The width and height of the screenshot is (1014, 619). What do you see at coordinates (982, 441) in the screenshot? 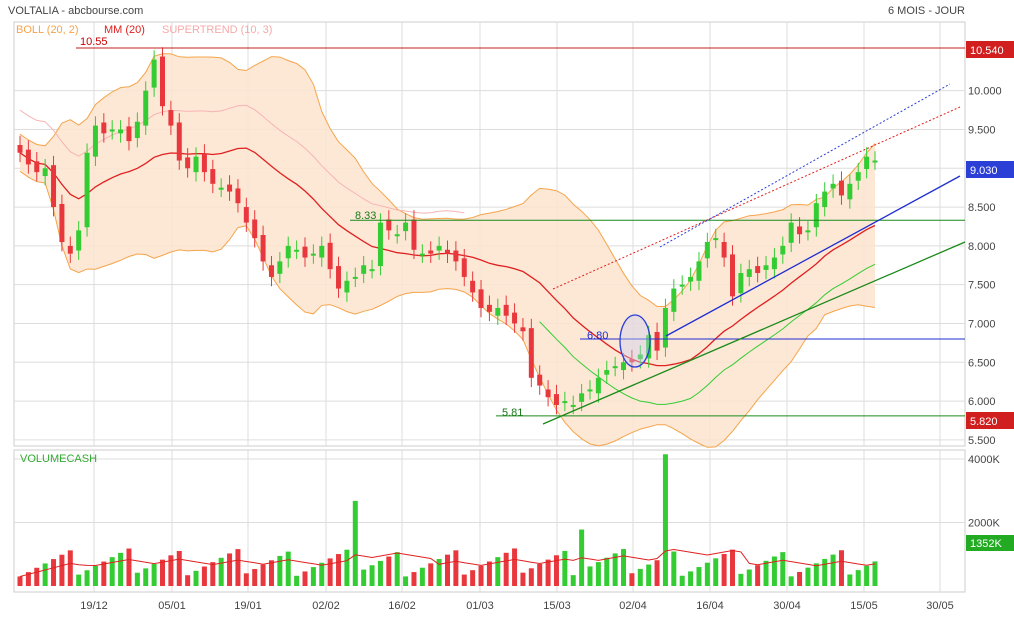
I see `y-tick-label: 5.500` at bounding box center [982, 441].